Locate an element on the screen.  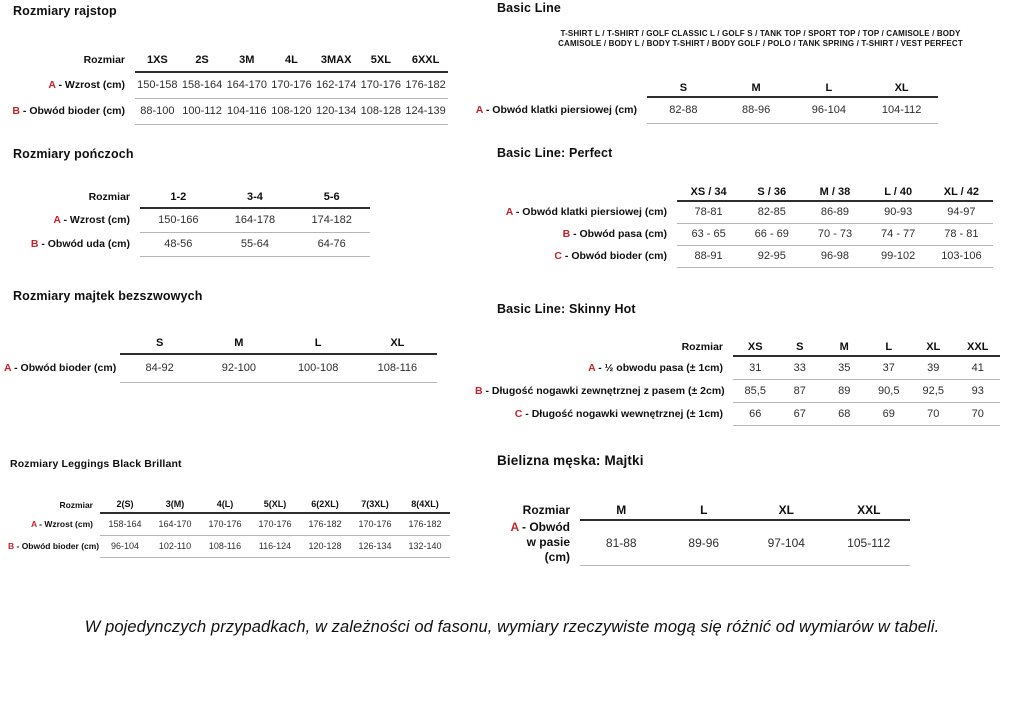
size-value-cell: 103-106 is located at coordinates (961, 256).